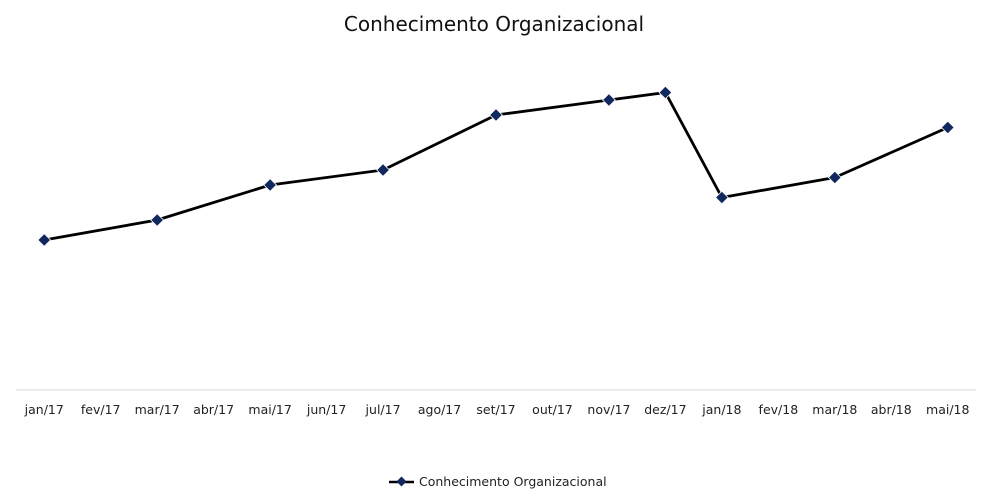 The image size is (990, 503). Describe the element at coordinates (721, 409) in the screenshot. I see `x-tick-label: jan/18` at that location.